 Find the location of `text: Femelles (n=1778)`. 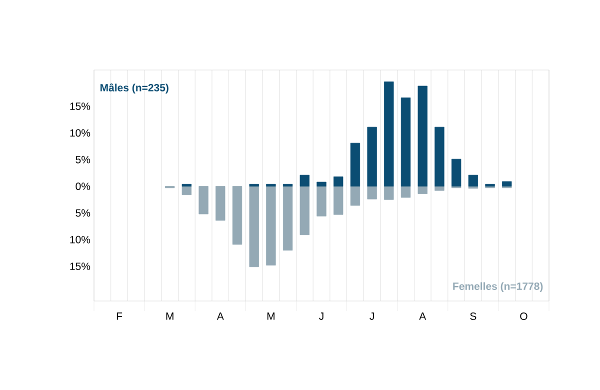

text: Femelles (n=1778) is located at coordinates (498, 287).